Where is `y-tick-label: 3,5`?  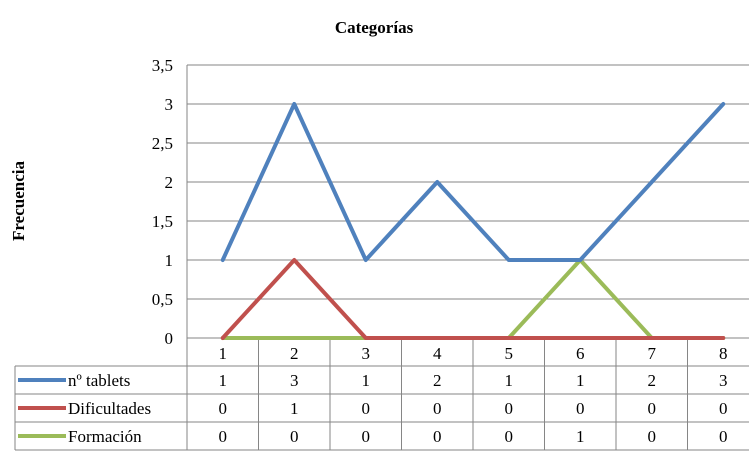
y-tick-label: 3,5 is located at coordinates (162, 65).